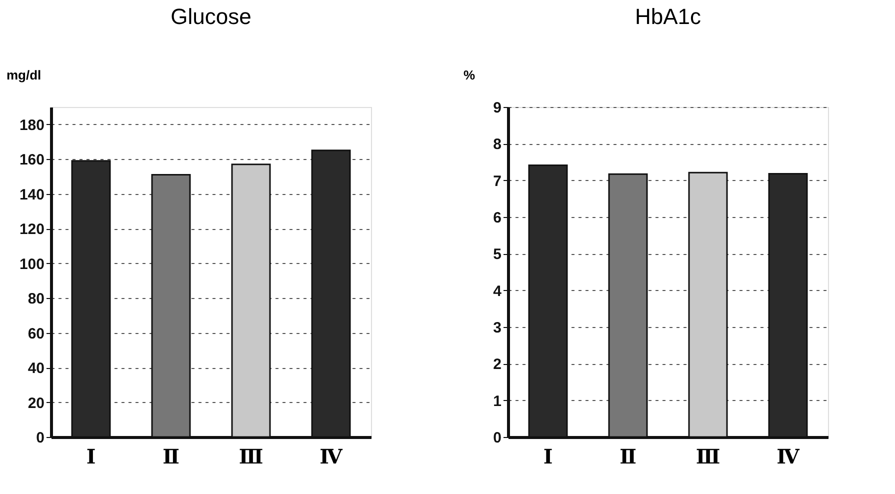  I want to click on y-axis-title: %, so click(470, 75).